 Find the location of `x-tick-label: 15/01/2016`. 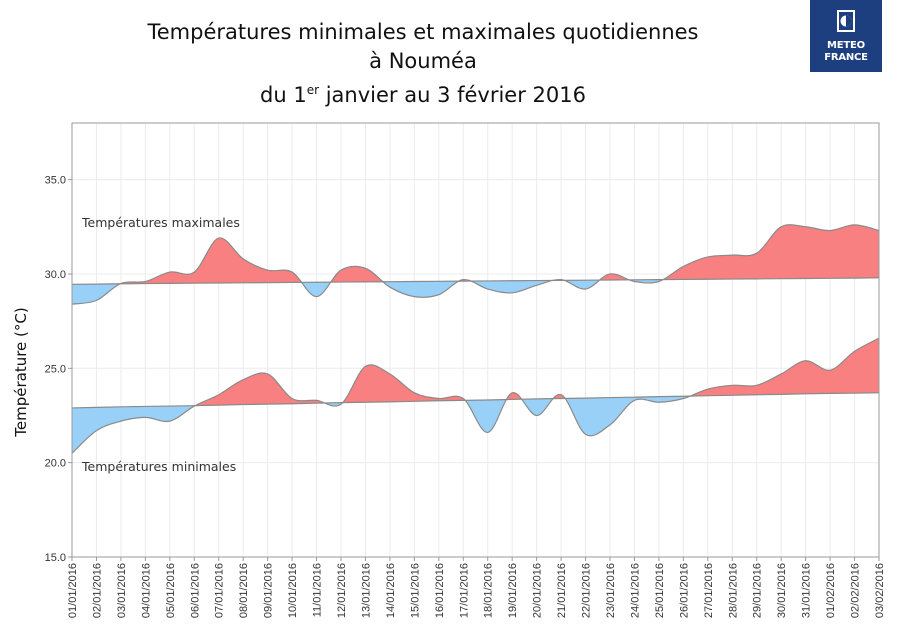

x-tick-label: 15/01/2016 is located at coordinates (415, 590).